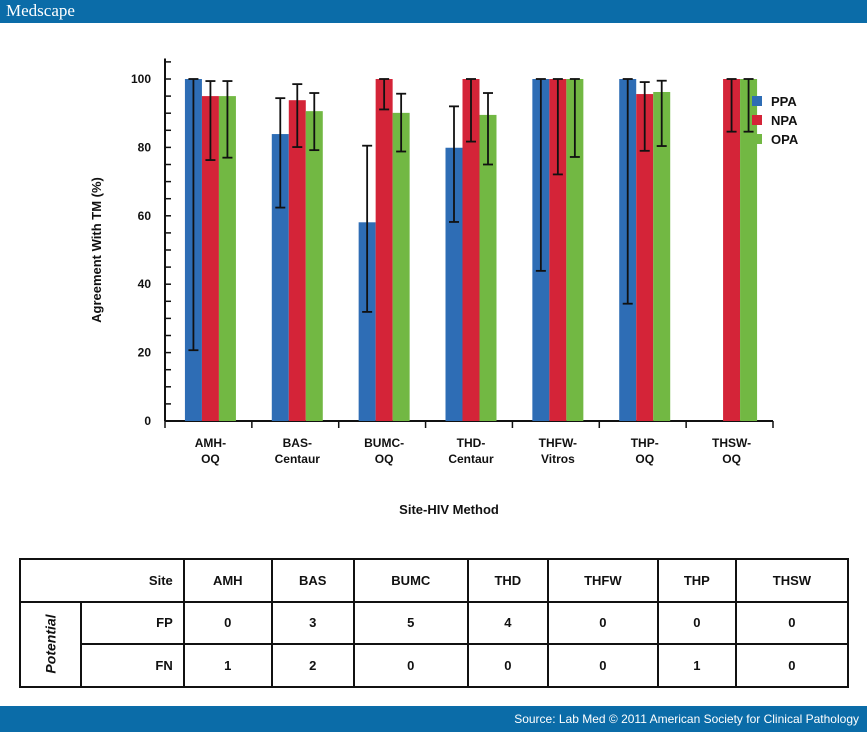 This screenshot has width=867, height=732. Describe the element at coordinates (792, 580) in the screenshot. I see `site-header-cell: THSW` at that location.